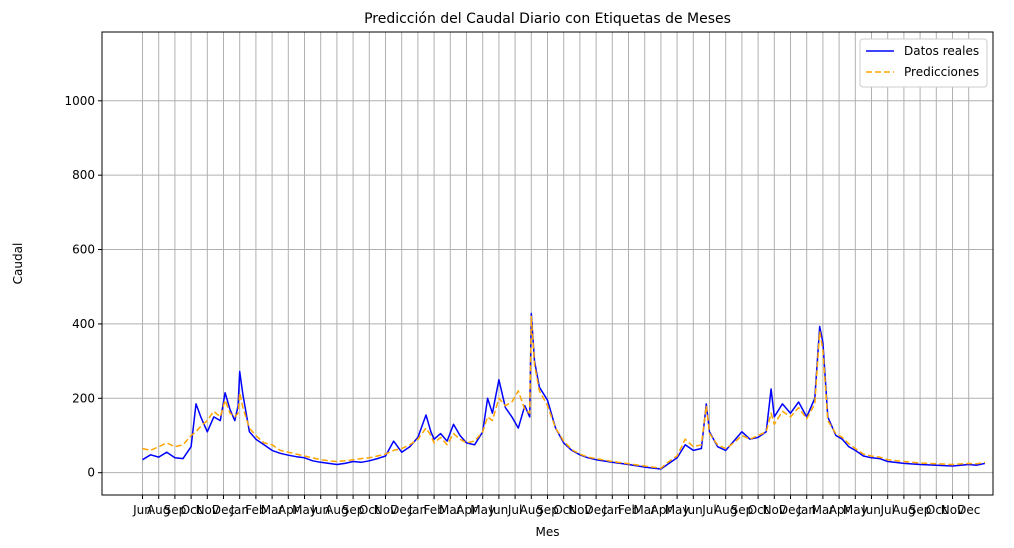  What do you see at coordinates (83, 324) in the screenshot?
I see `y-tick-label: 400` at bounding box center [83, 324].